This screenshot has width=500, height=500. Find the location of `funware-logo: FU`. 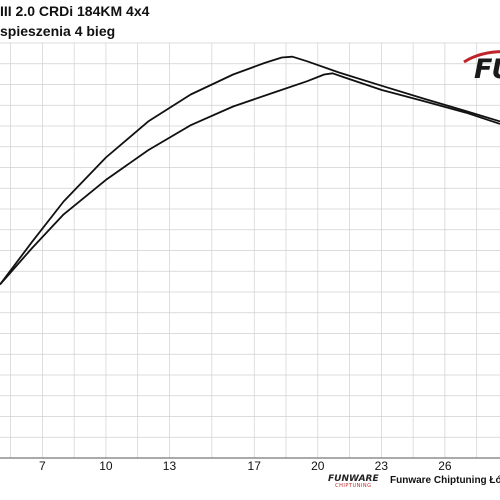

funware-logo: FU is located at coordinates (480, 68).